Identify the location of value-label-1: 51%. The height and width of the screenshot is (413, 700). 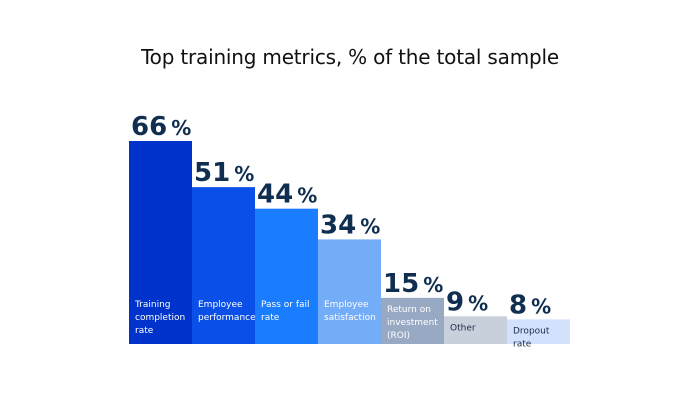
(224, 173).